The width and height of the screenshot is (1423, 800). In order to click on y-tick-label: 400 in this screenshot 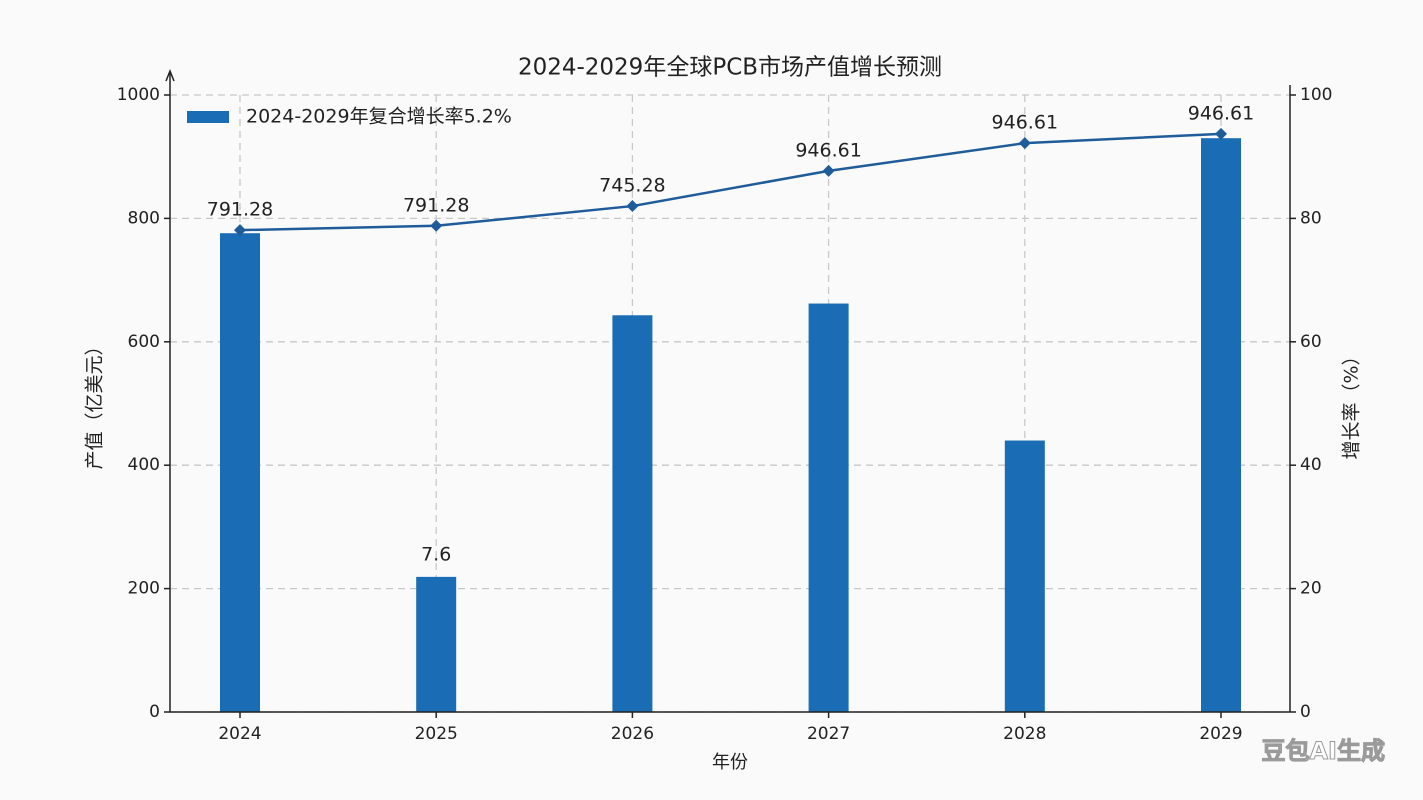, I will do `click(144, 465)`.